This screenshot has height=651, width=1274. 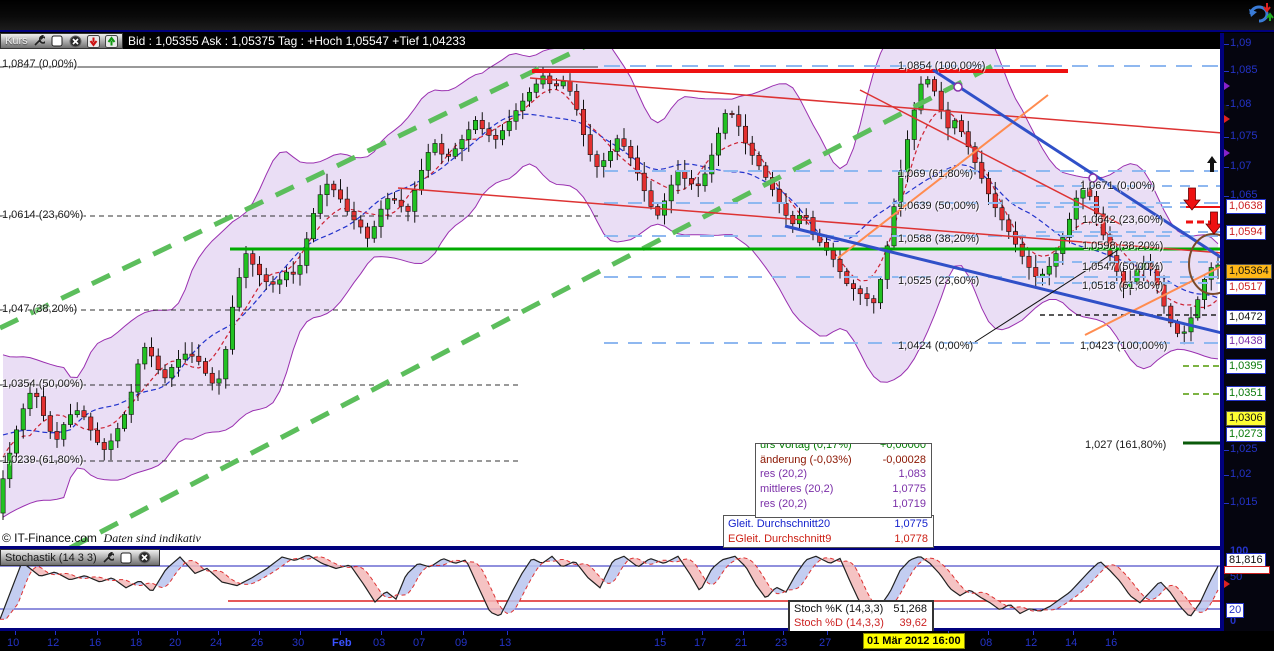 I want to click on fib-label: 1,0423 (100,00%), so click(x=1124, y=346).